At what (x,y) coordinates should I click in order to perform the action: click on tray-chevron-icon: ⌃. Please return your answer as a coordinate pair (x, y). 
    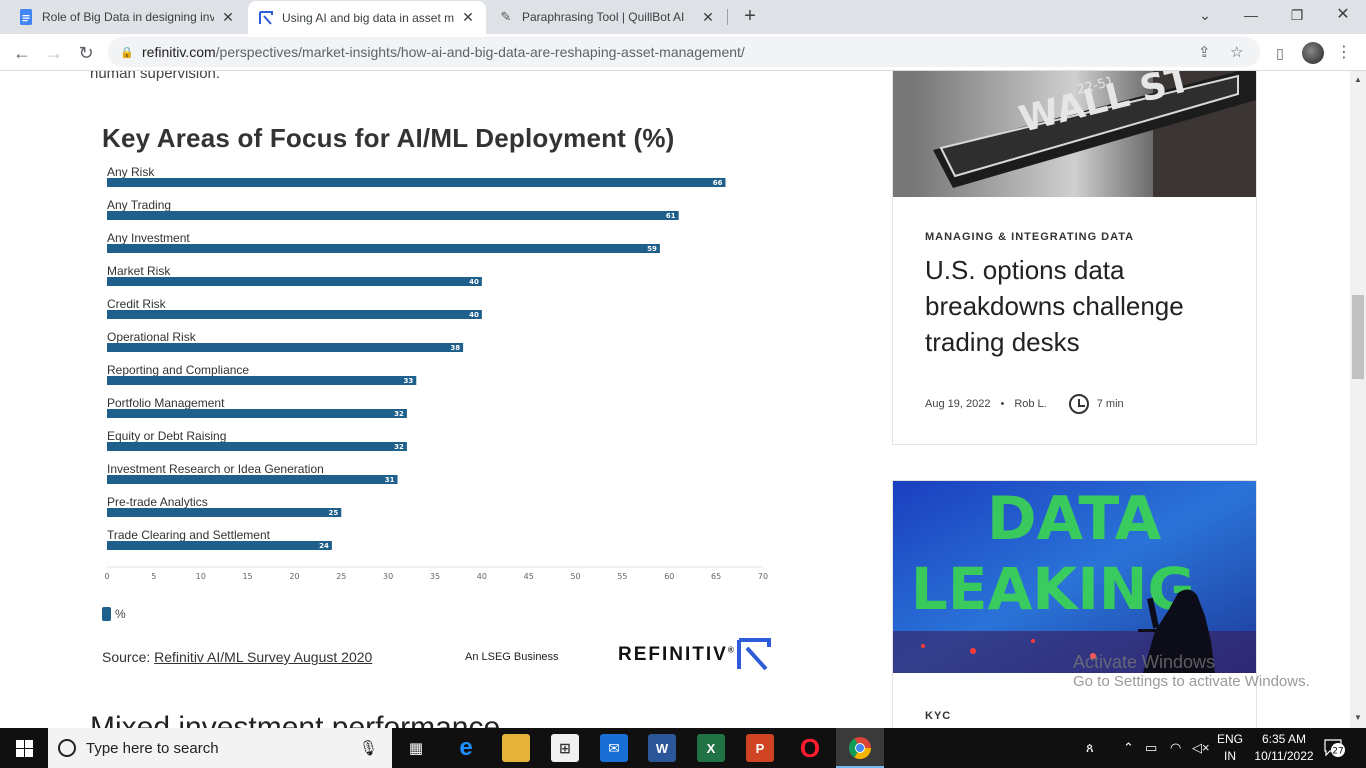
    Looking at the image, I should click on (1128, 747).